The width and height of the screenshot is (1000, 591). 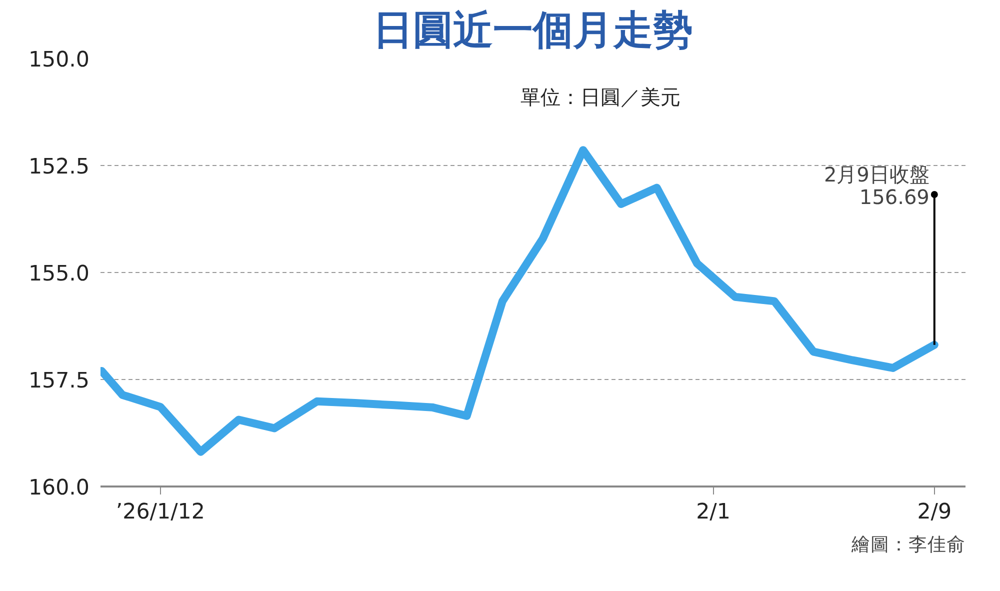 What do you see at coordinates (877, 186) in the screenshot?
I see `annotation: 2月9日收盤 156.69` at bounding box center [877, 186].